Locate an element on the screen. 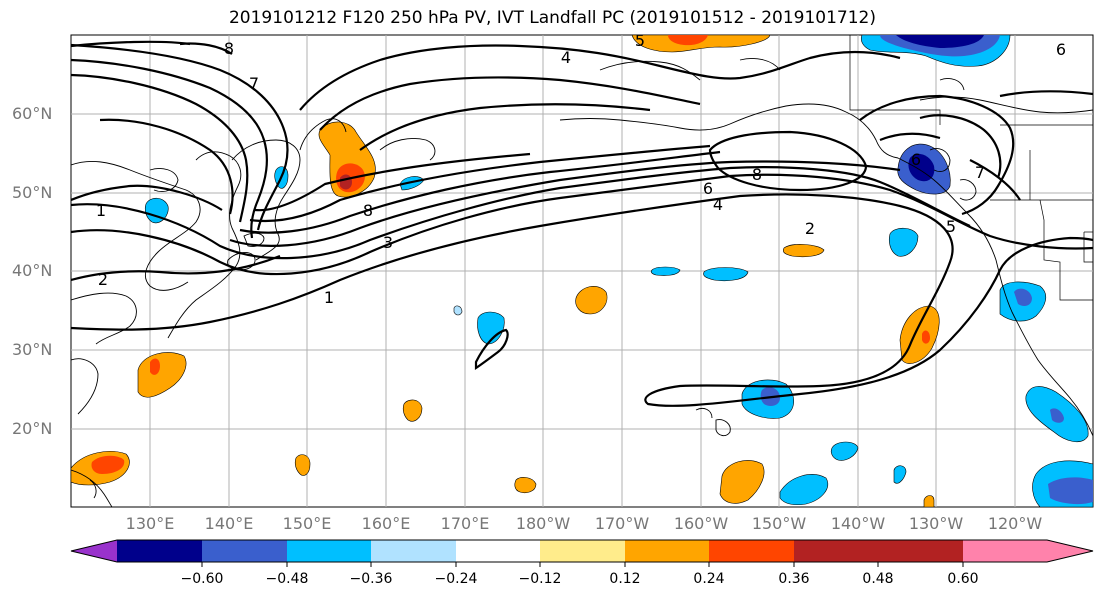 This screenshot has width=1105, height=601. colorbar-tick-label: 0.60 is located at coordinates (963, 579).